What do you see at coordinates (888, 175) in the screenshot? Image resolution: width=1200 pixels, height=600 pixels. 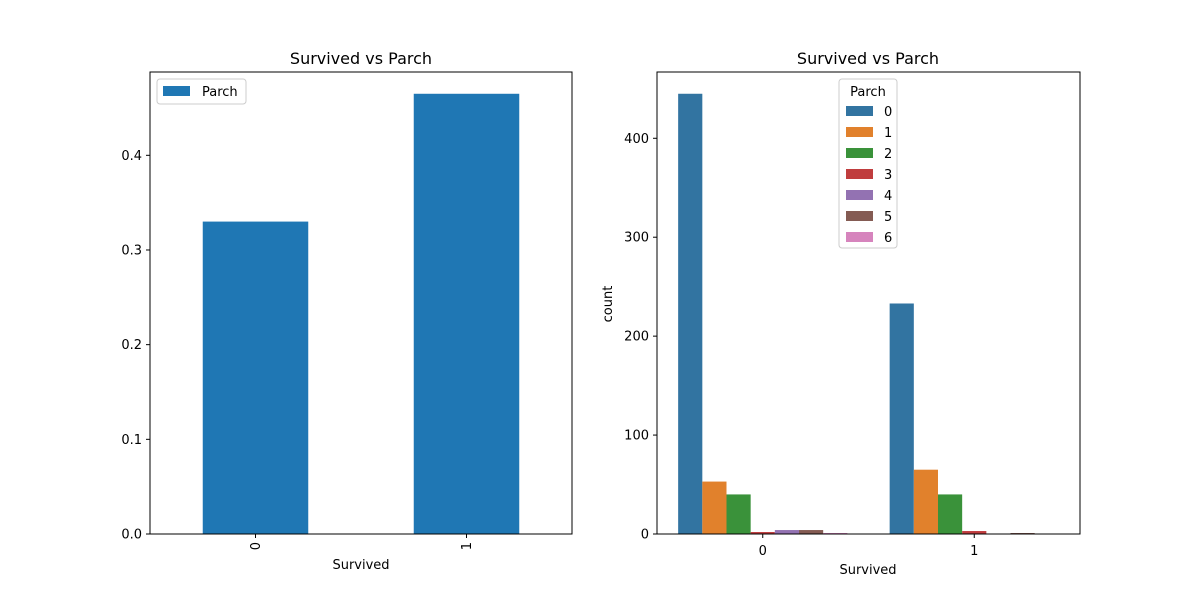 I see `right-legend-label-3: 3` at bounding box center [888, 175].